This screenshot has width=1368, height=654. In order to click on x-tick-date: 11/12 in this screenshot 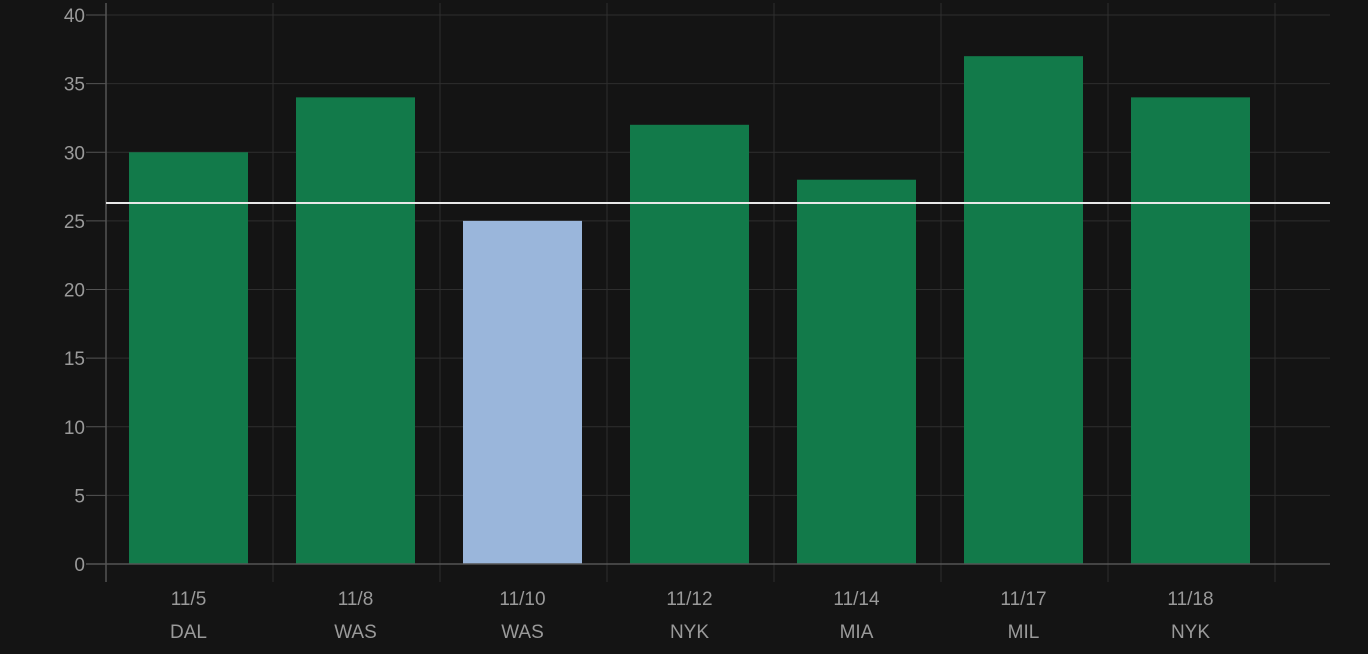, I will do `click(689, 599)`.